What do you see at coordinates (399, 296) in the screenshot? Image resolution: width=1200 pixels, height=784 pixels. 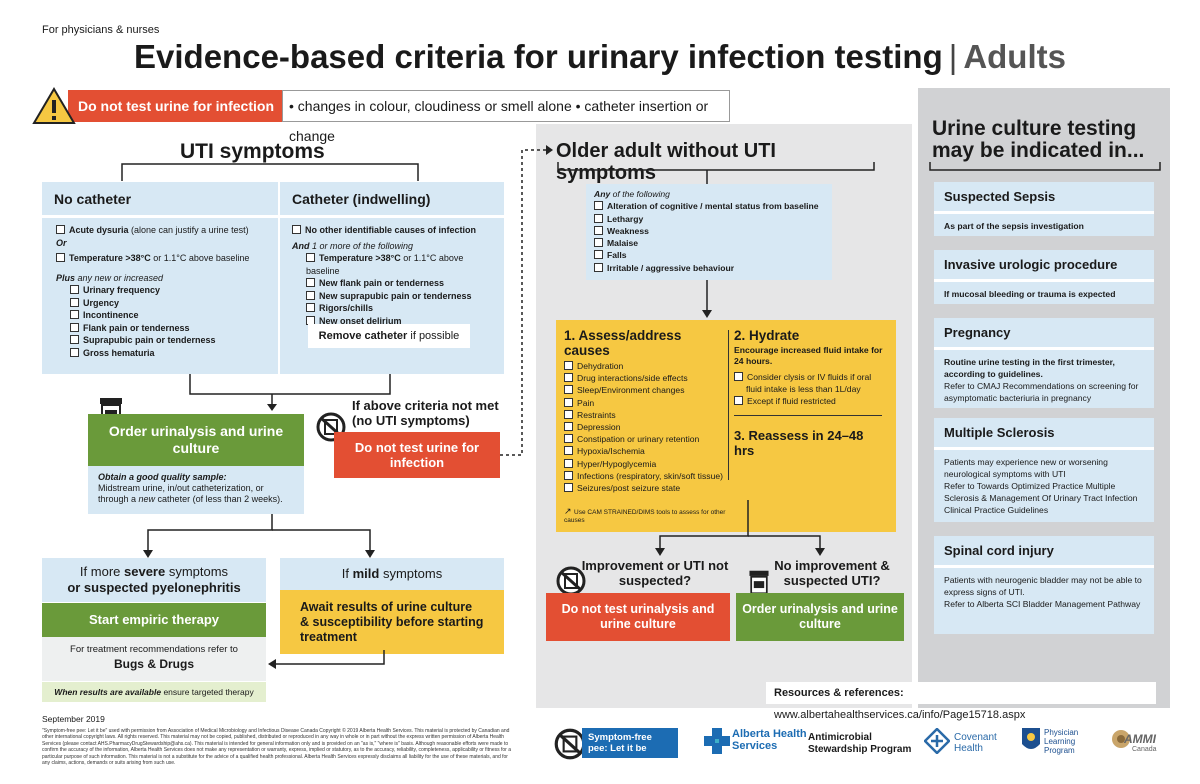 I see `list-item: New suprapubic pain or tenderness` at bounding box center [399, 296].